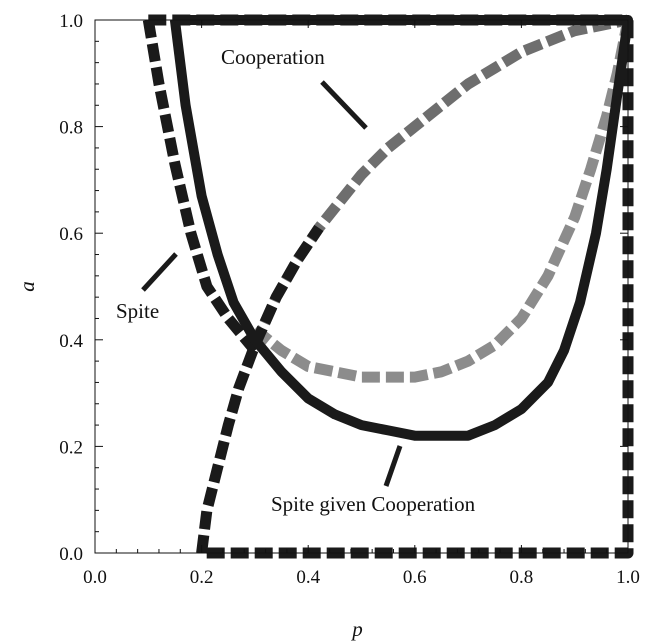 This screenshot has width=653, height=643. Describe the element at coordinates (393, 466) in the screenshot. I see `annotation-spite-given-cooperation-pointer` at that location.